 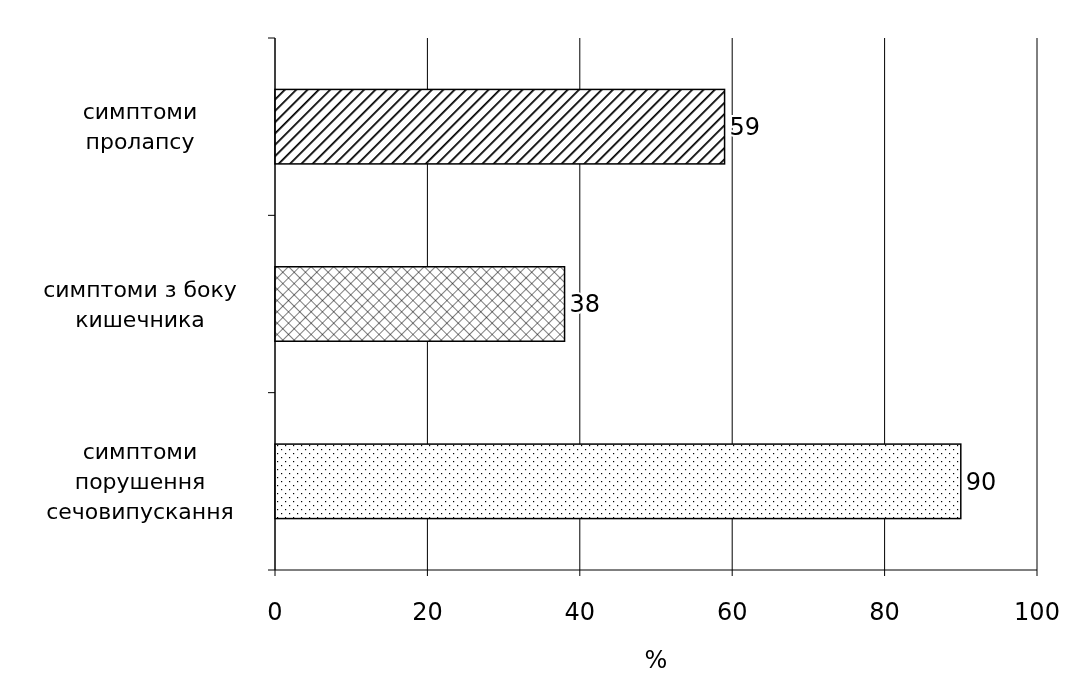 I want to click on x-tick-label: 60, so click(x=732, y=612).